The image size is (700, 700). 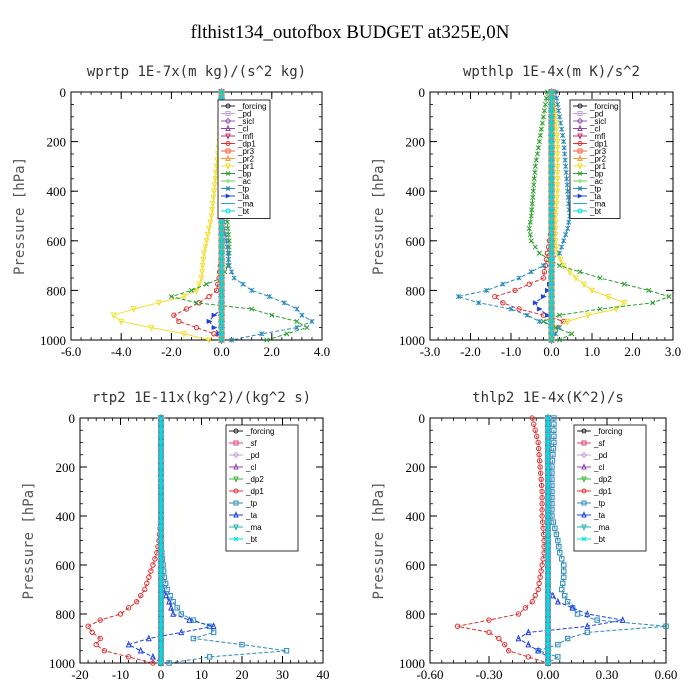 What do you see at coordinates (244, 174) in the screenshot?
I see `legend-label: _bp` at bounding box center [244, 174].